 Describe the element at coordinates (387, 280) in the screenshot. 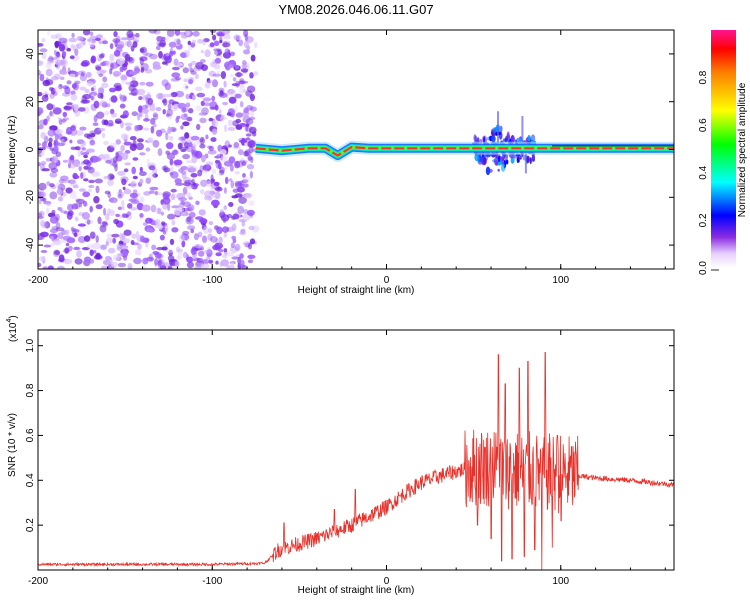

I see `x-tick-label: 0` at that location.